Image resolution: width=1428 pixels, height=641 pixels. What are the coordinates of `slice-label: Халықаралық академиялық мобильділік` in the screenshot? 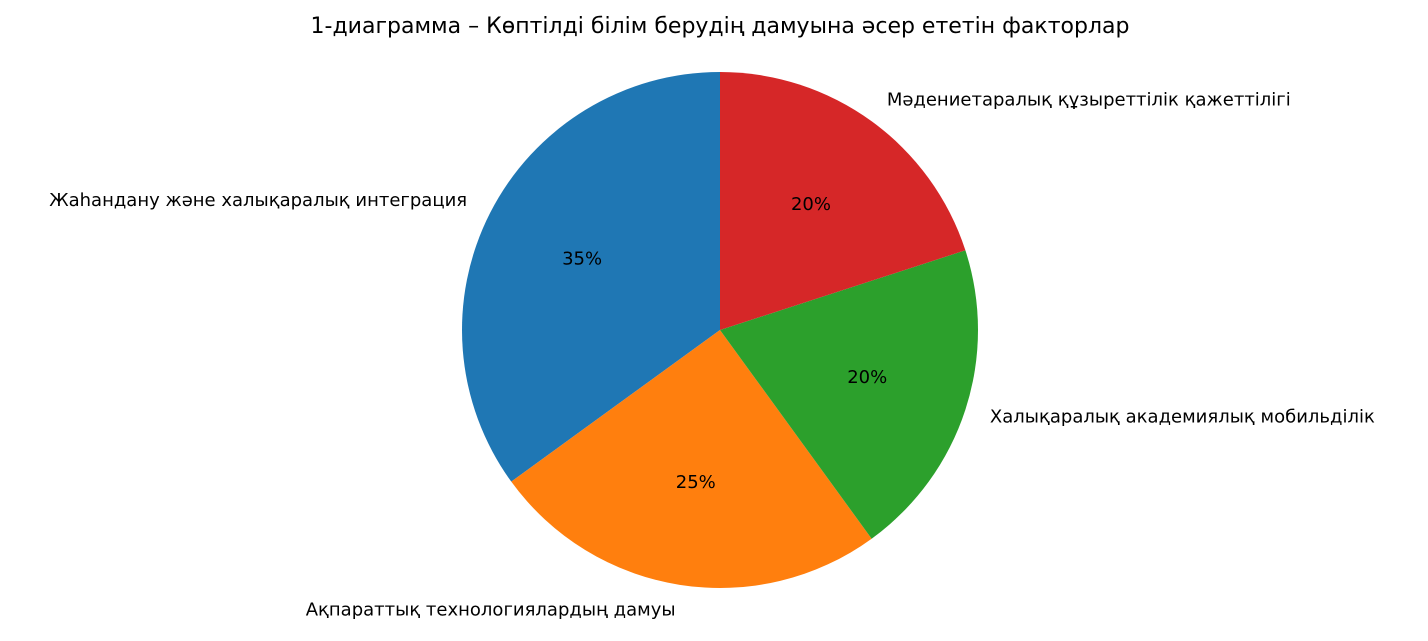 It's located at (1182, 417).